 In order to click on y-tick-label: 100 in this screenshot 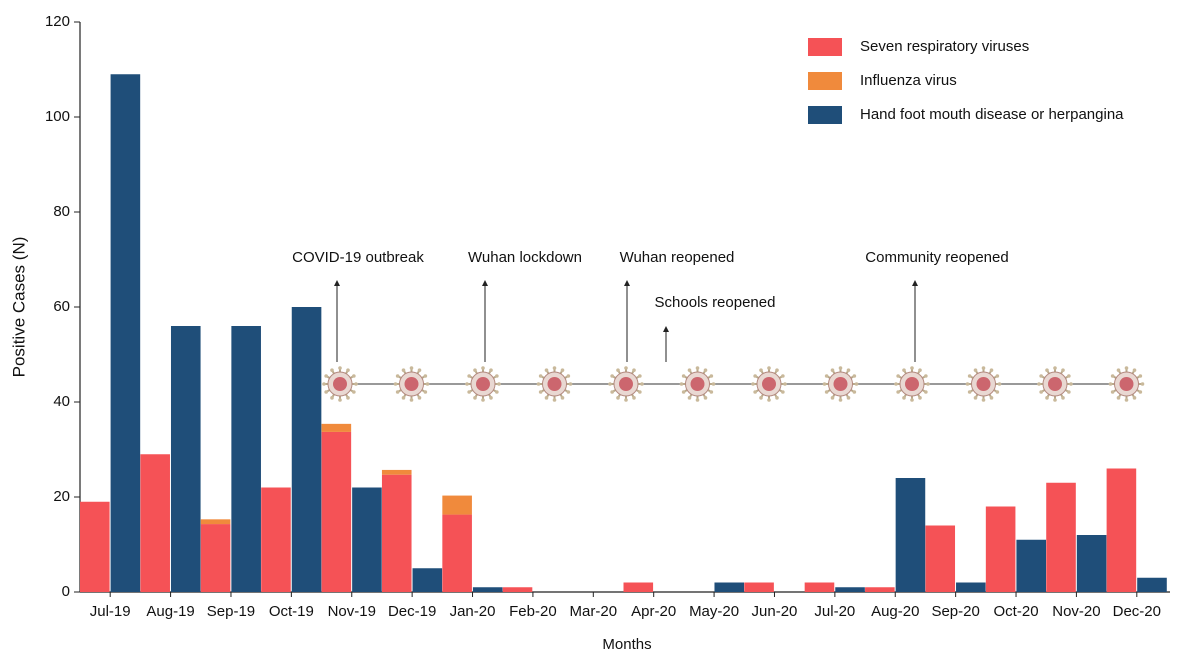, I will do `click(57, 116)`.